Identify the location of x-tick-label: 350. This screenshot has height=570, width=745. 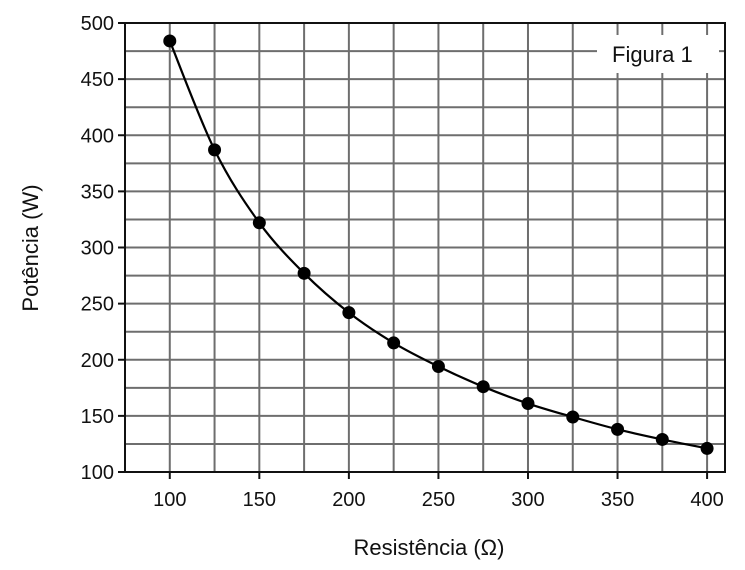
(617, 500).